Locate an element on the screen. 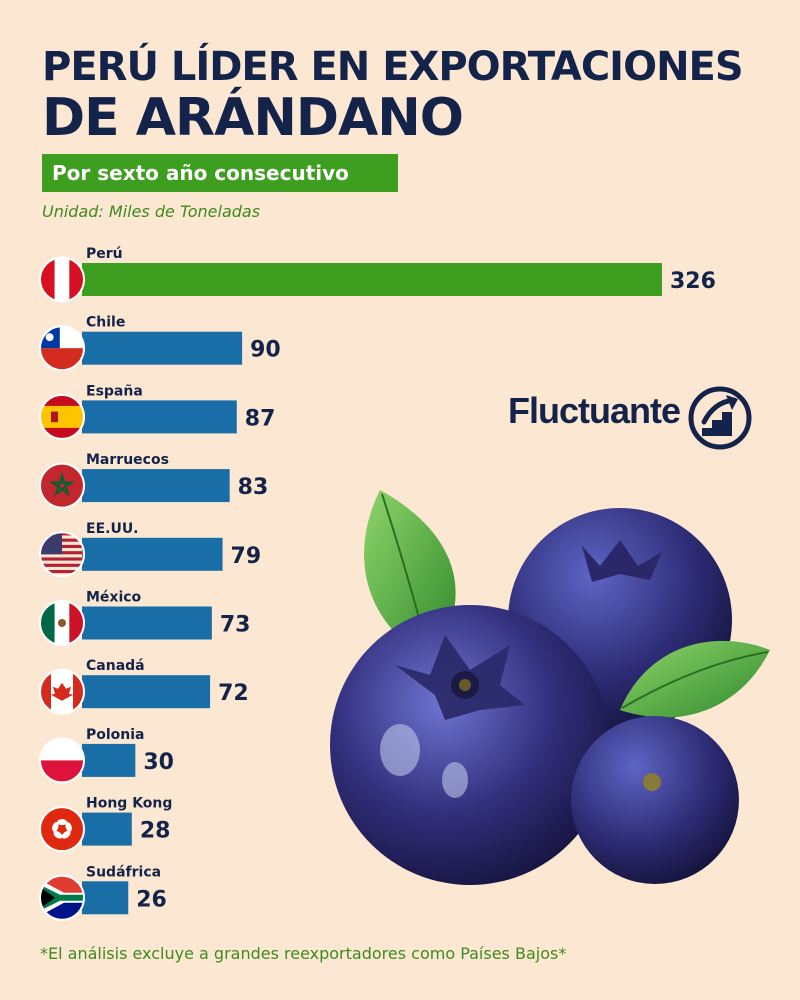 This screenshot has width=800, height=1000. value-label: 28 is located at coordinates (155, 831).